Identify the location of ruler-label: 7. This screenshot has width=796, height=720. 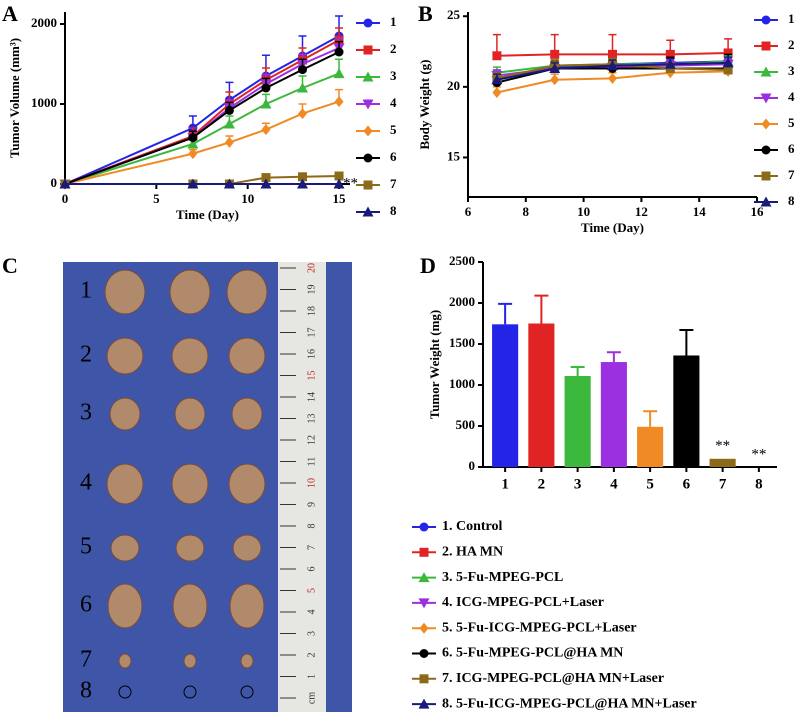
(311, 547).